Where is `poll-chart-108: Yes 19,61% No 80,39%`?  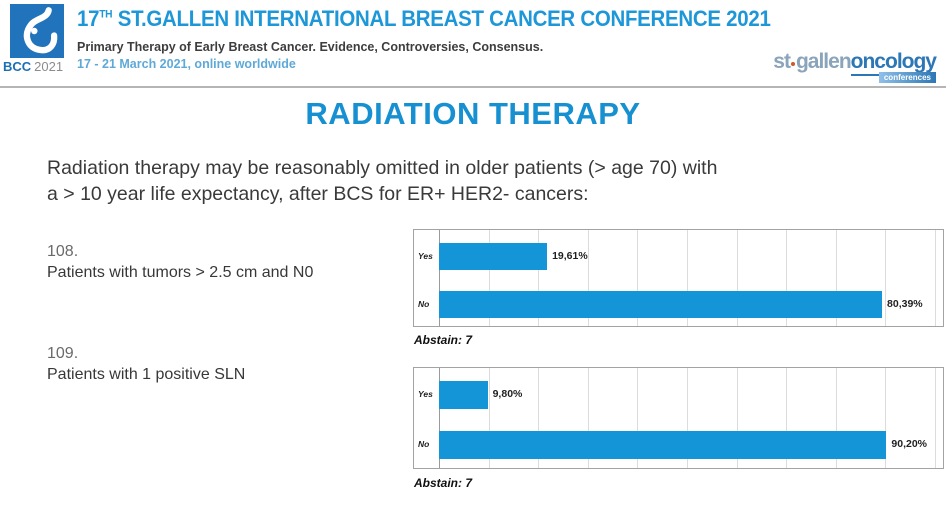 poll-chart-108: Yes 19,61% No 80,39% is located at coordinates (678, 278).